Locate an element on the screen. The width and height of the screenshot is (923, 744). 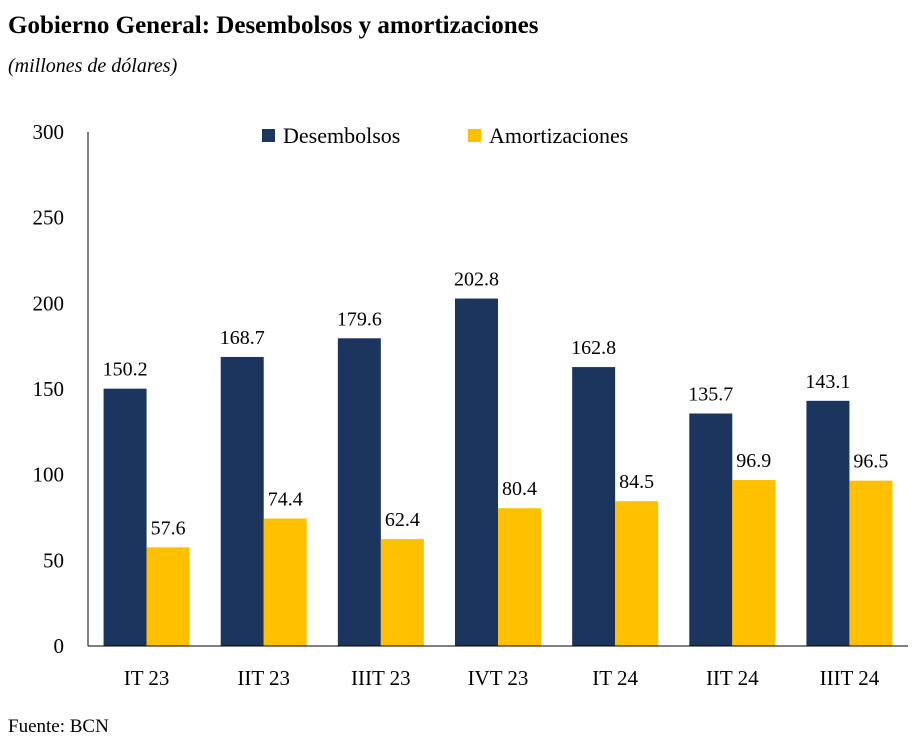
x-tick-label: IVT 23 is located at coordinates (498, 678).